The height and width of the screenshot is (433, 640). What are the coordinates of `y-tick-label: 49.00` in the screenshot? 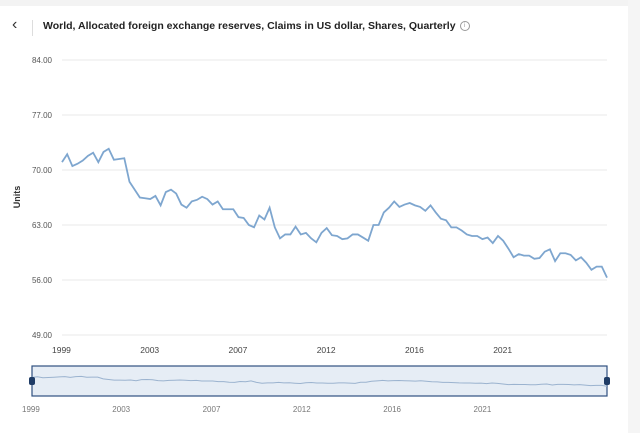 It's located at (42, 335).